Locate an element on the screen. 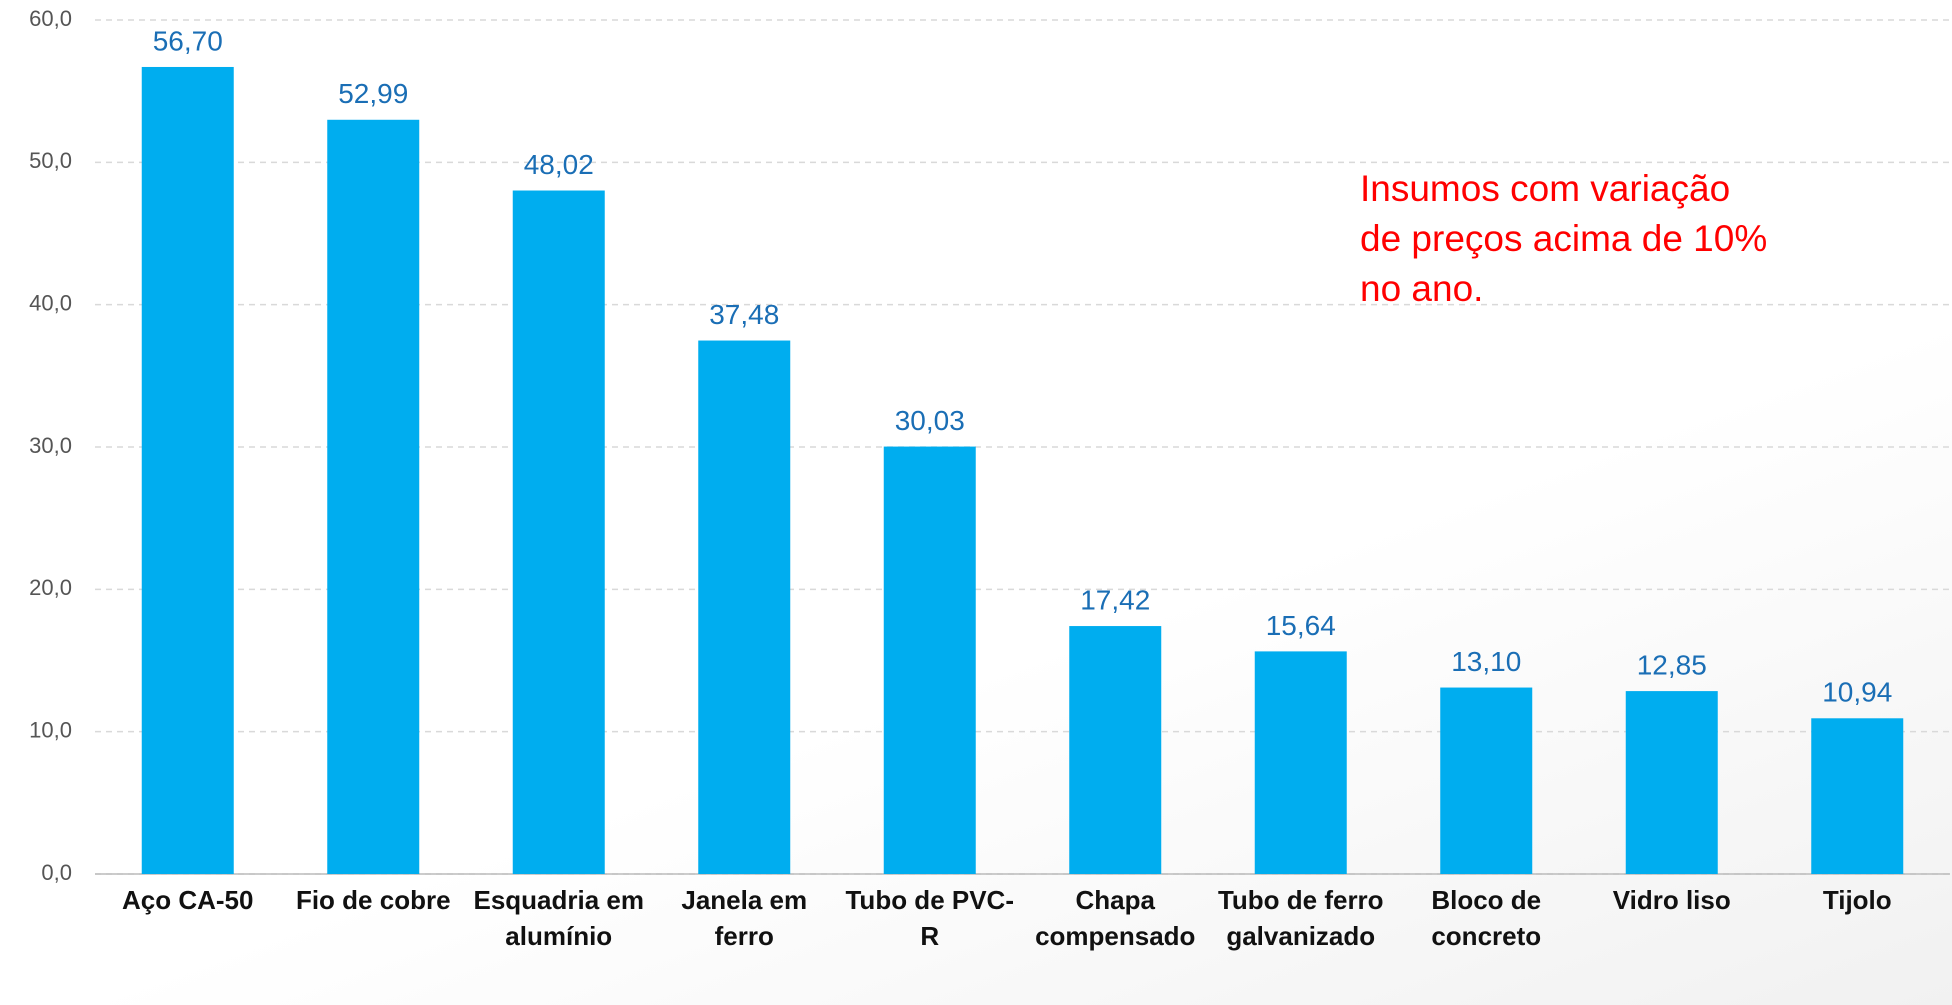  y-tick-label: 60,0 is located at coordinates (50, 18).